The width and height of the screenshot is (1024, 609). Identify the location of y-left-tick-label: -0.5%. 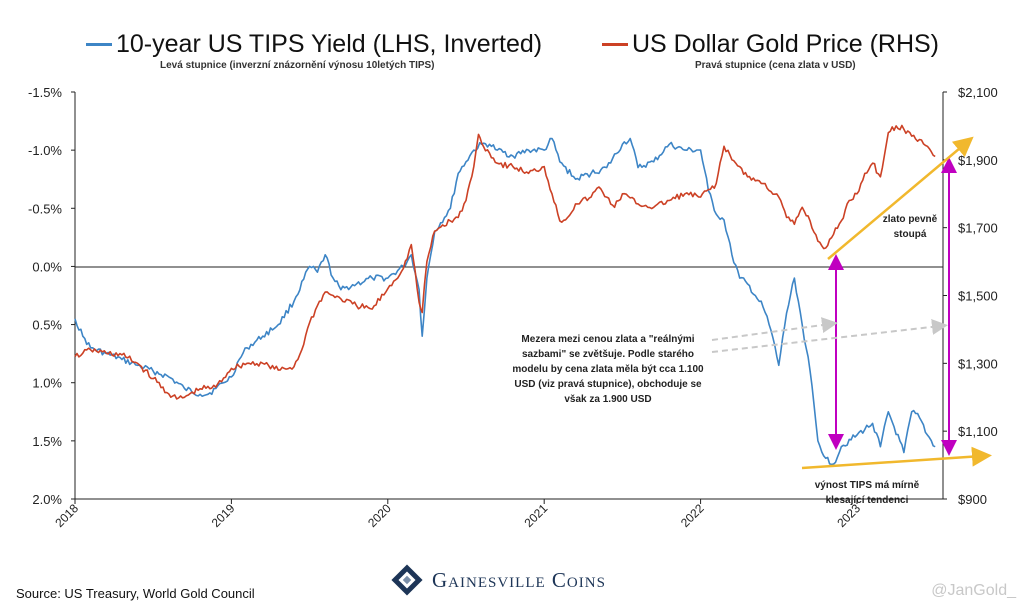
(45, 208).